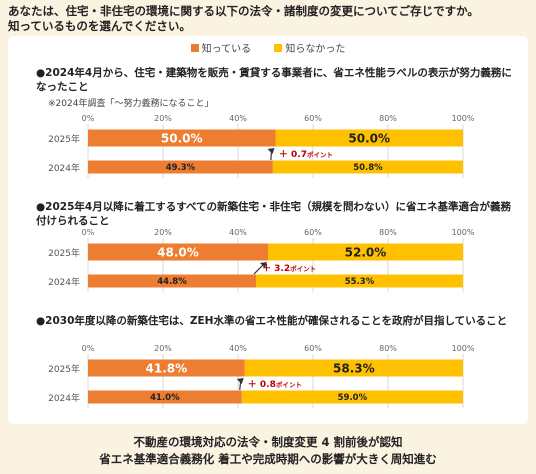  I want to click on footer-line-2: 省エネ基準適合義務化 着工や完成時期への影響が大きく周知進む, so click(268, 459).